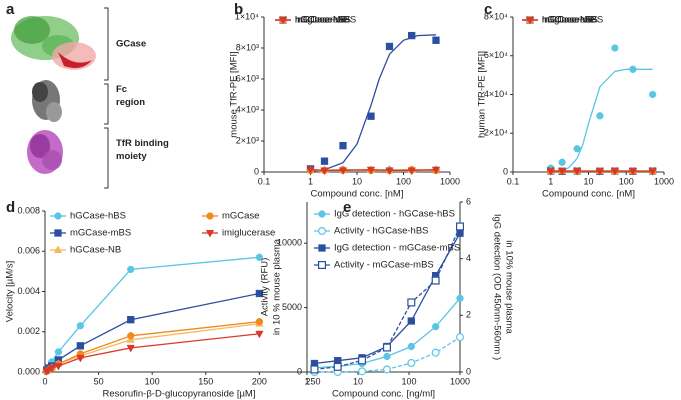 The width and height of the screenshot is (681, 400). I want to click on structure-label: Fc, so click(121, 89).